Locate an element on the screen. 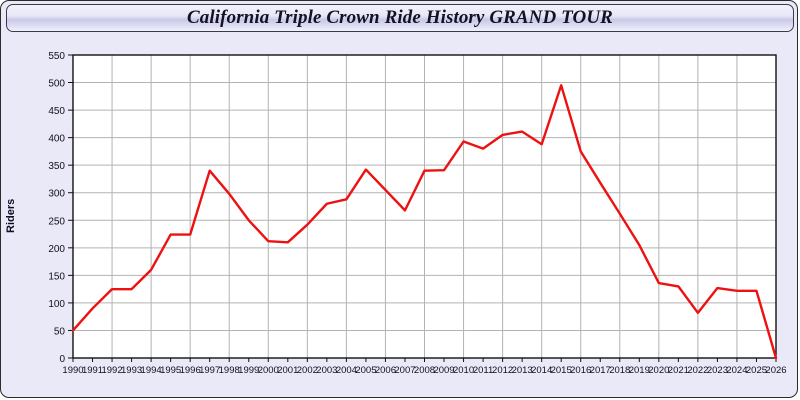  x-tick-label: 2021 is located at coordinates (678, 370).